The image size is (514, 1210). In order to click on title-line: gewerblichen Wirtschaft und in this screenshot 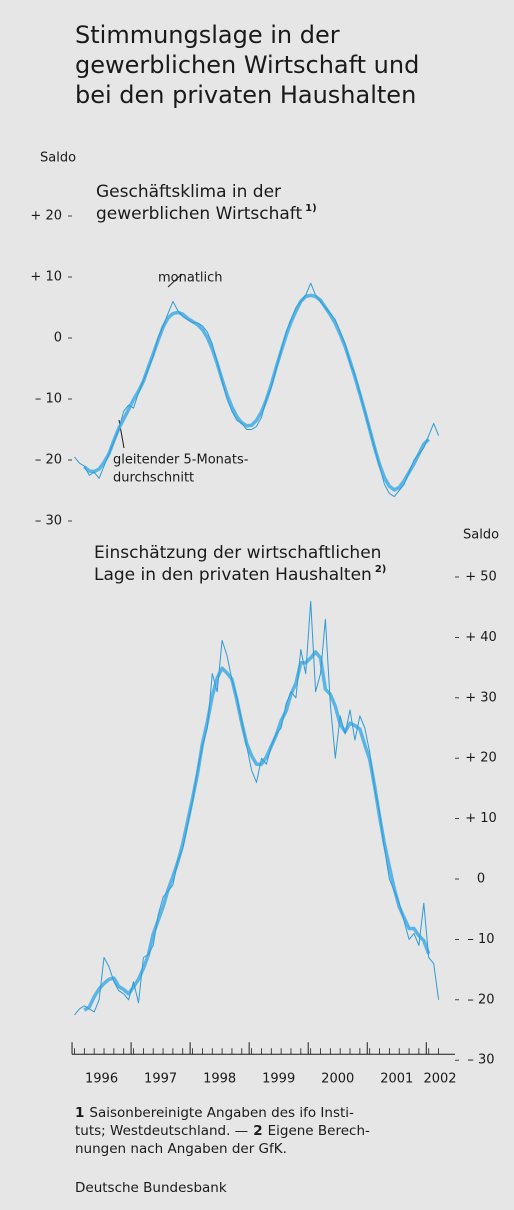, I will do `click(247, 65)`.